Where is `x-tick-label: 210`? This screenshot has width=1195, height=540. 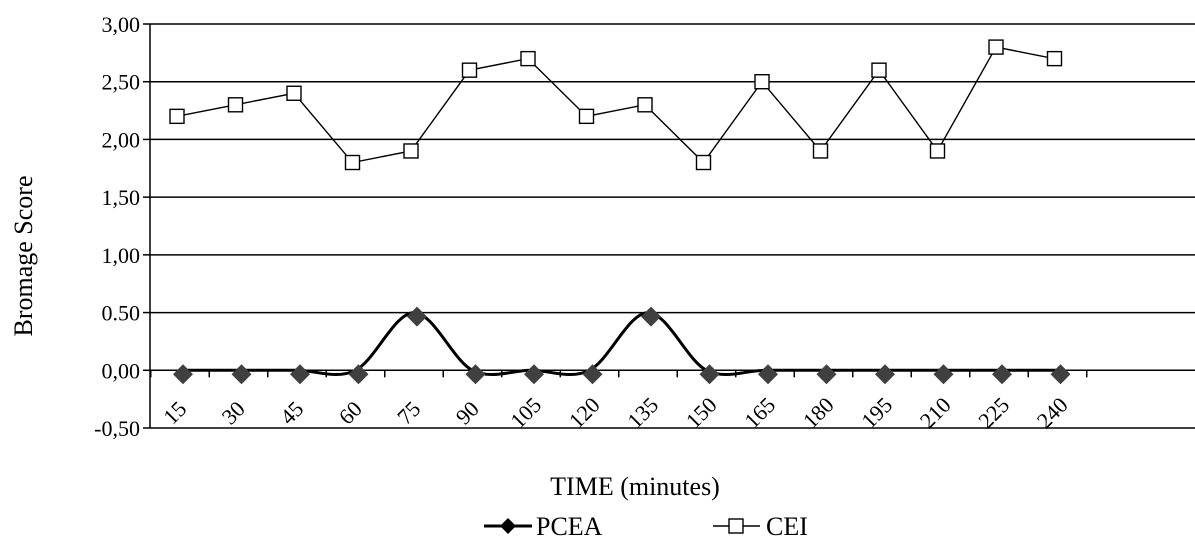
x-tick-label: 210 is located at coordinates (935, 412).